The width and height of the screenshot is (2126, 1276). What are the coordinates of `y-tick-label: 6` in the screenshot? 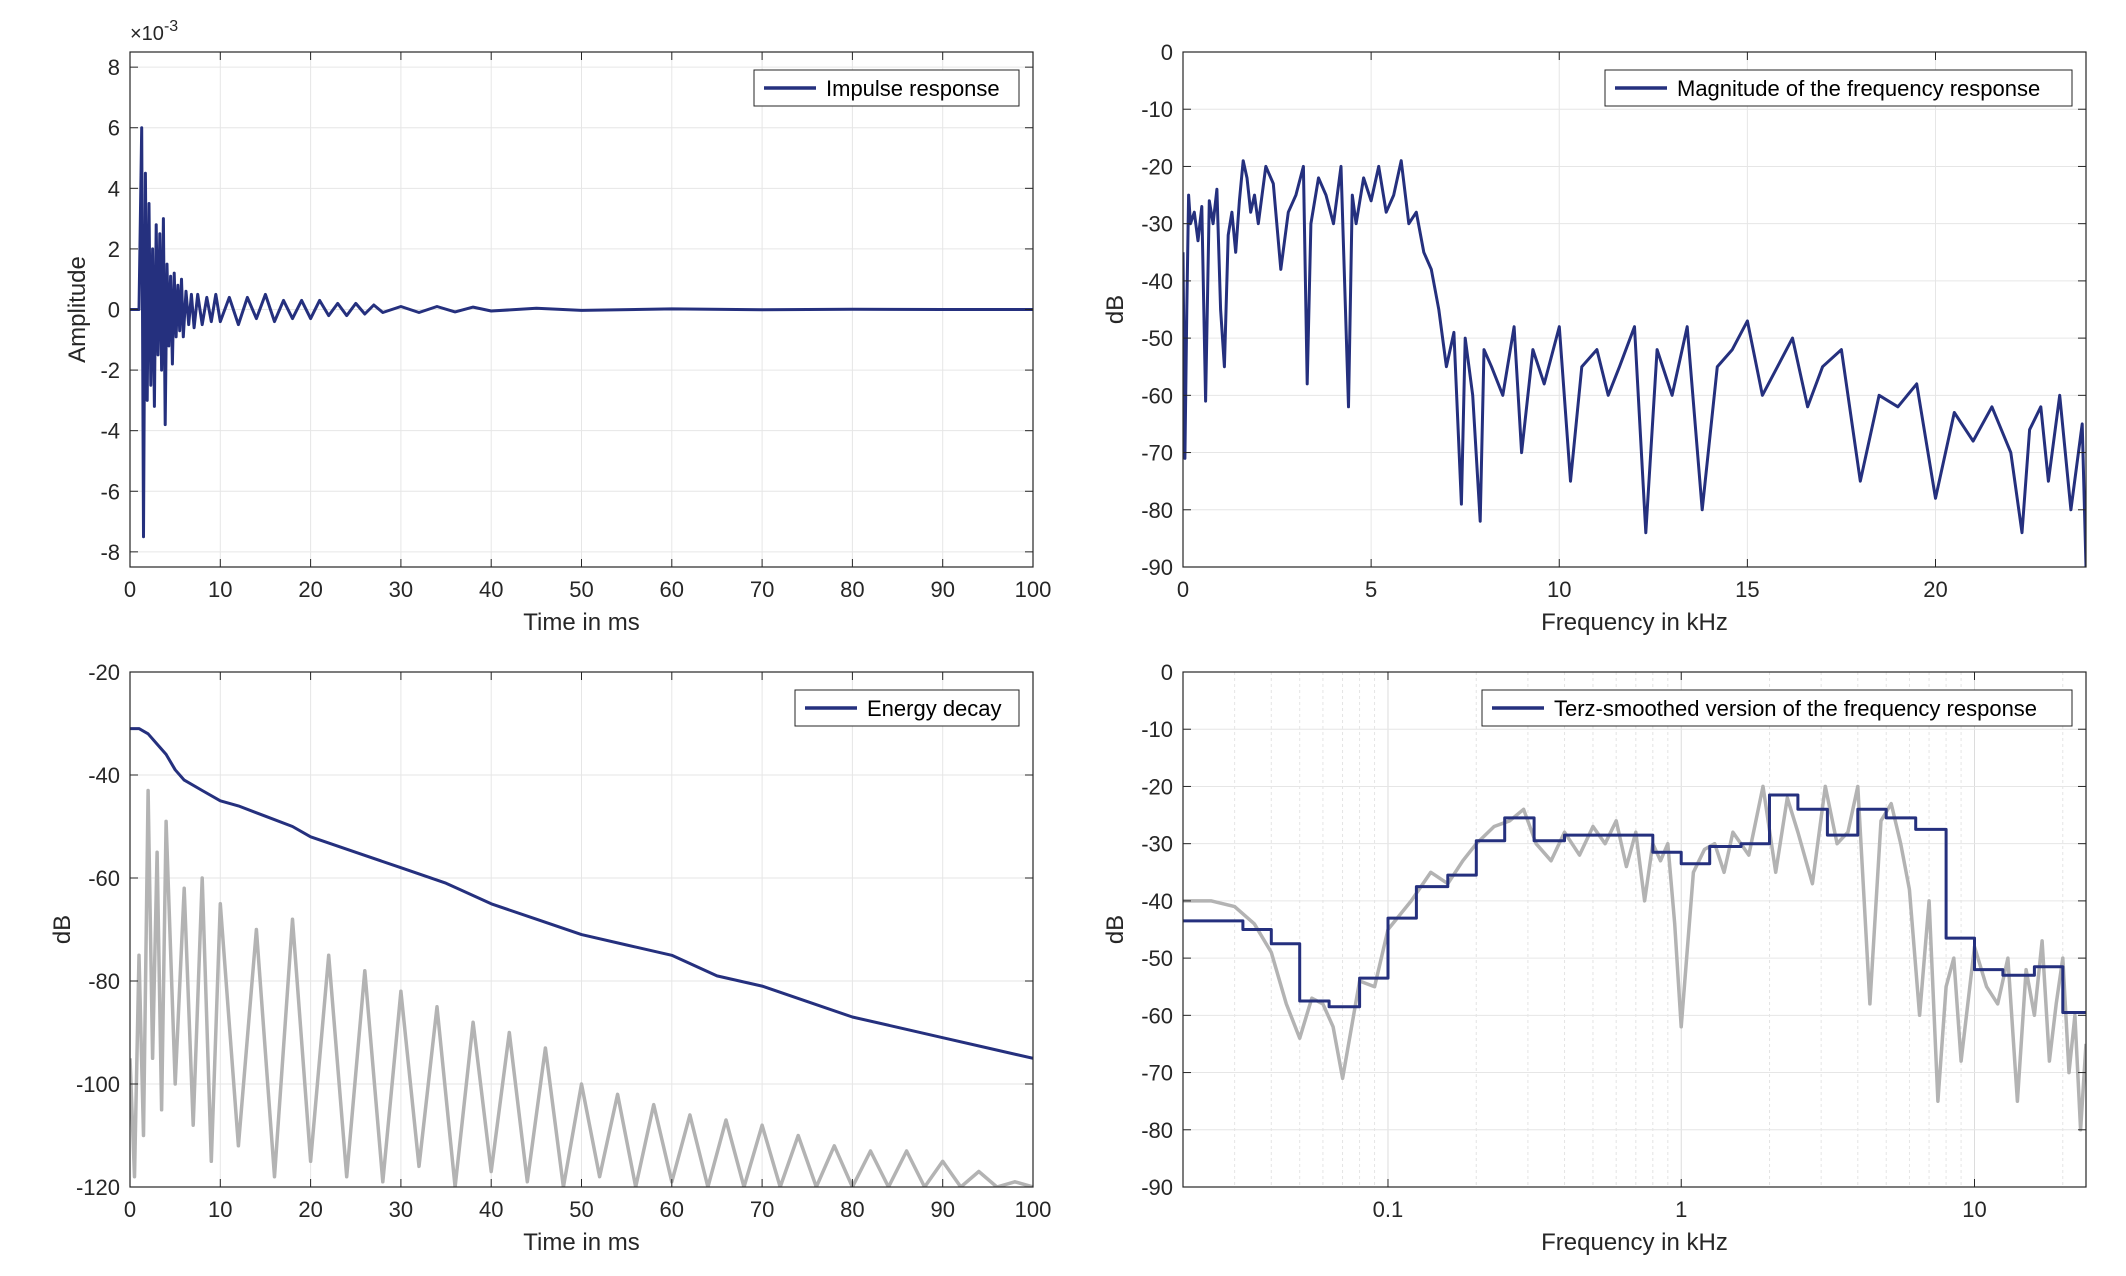 It's located at (114, 128).